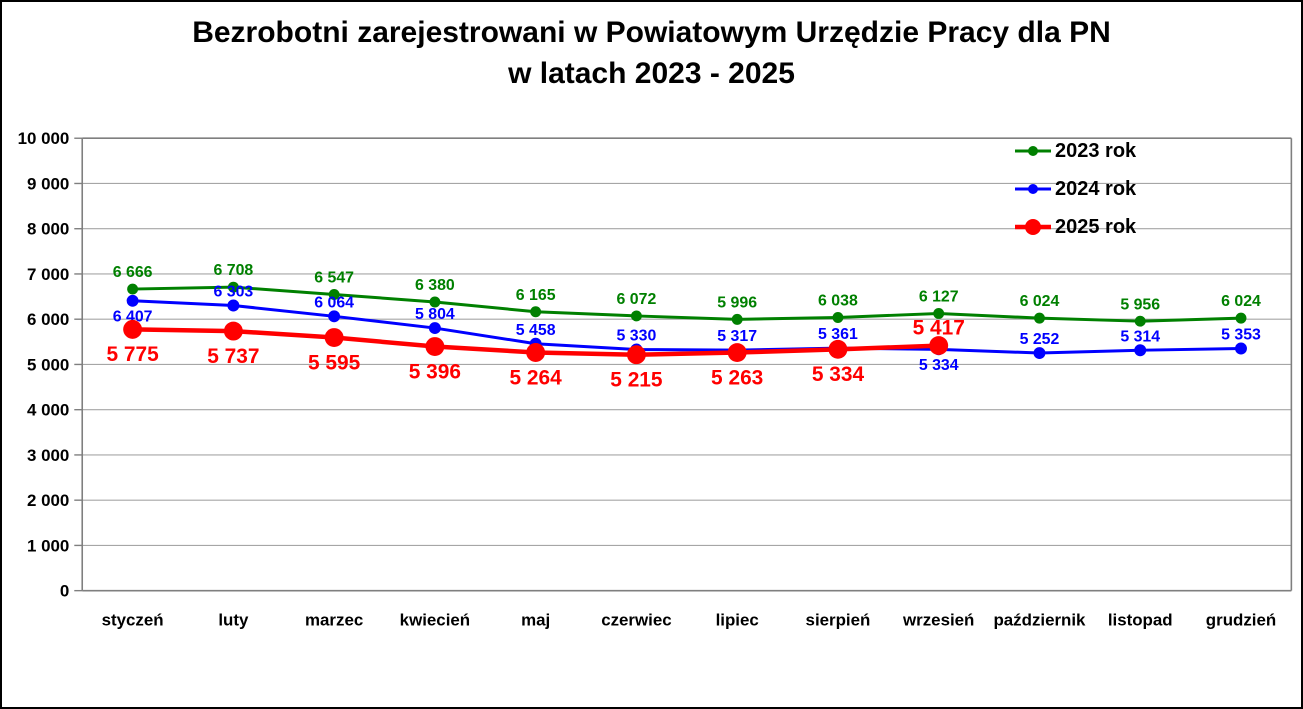 This screenshot has height=709, width=1303. Describe the element at coordinates (48, 274) in the screenshot. I see `y-tick-label: 7 000` at that location.